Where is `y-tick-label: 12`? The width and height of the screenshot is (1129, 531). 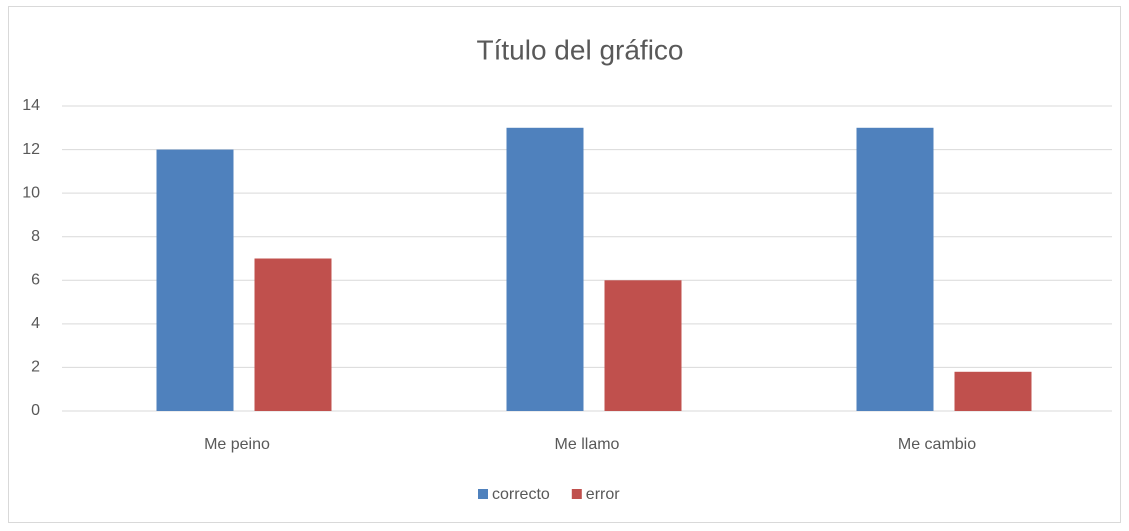 y-tick-label: 12 is located at coordinates (31, 149).